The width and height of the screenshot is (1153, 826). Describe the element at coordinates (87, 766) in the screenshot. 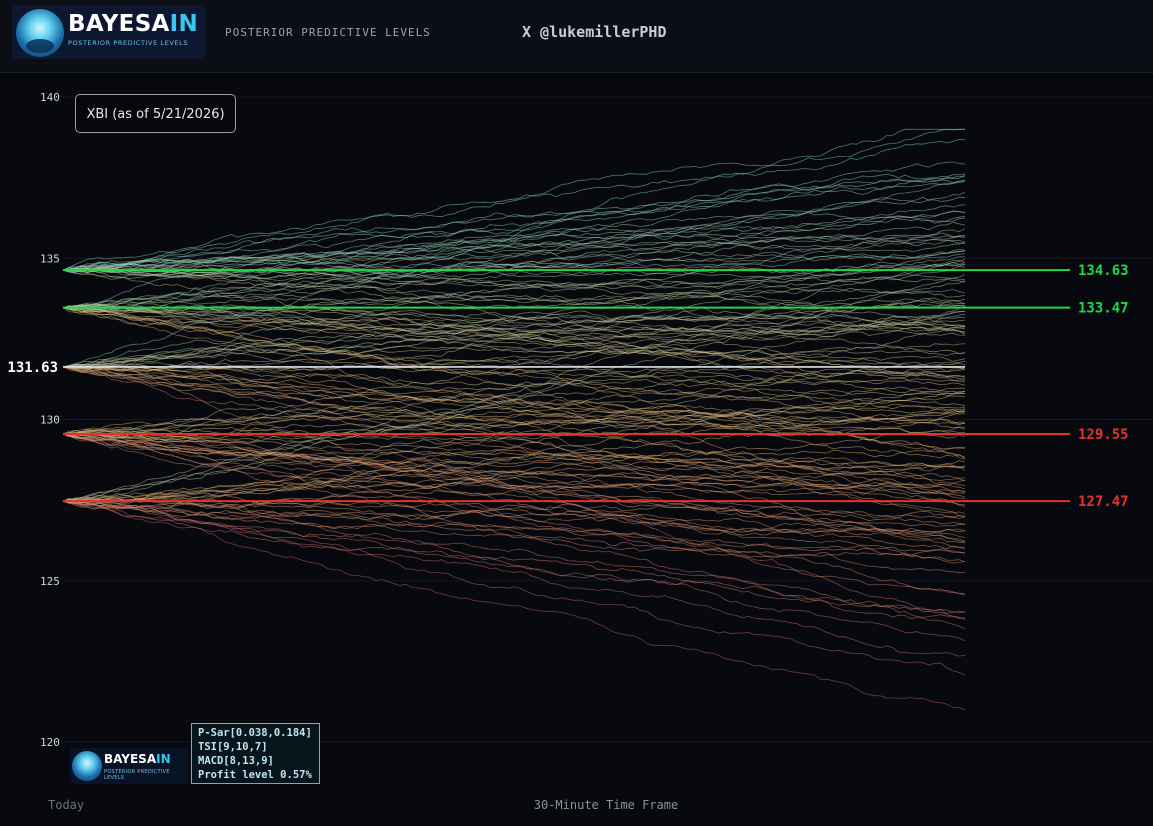

I see `orb-logo-icon` at that location.